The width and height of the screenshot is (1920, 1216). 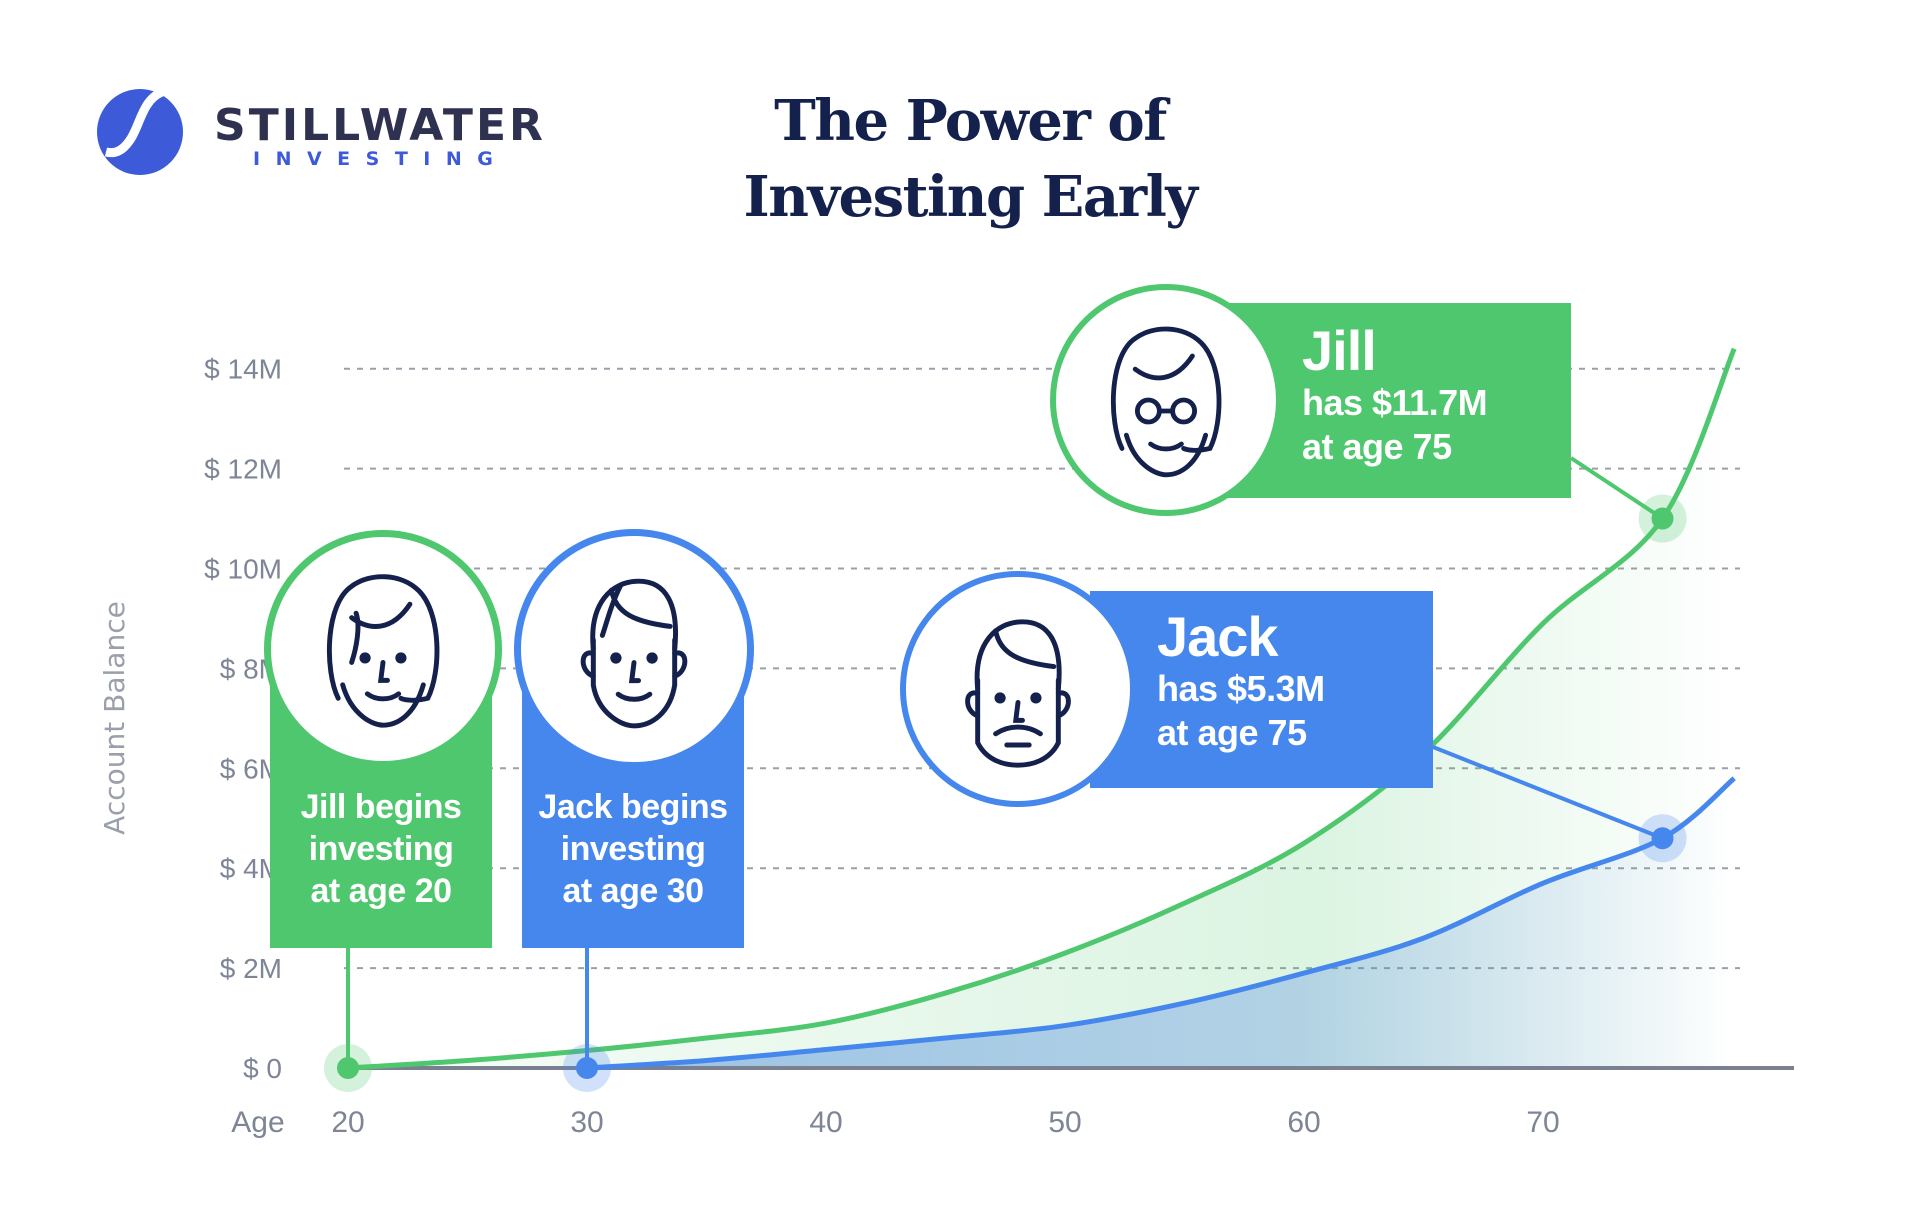 What do you see at coordinates (633, 807) in the screenshot?
I see `jack-start-line-1: Jack begins` at bounding box center [633, 807].